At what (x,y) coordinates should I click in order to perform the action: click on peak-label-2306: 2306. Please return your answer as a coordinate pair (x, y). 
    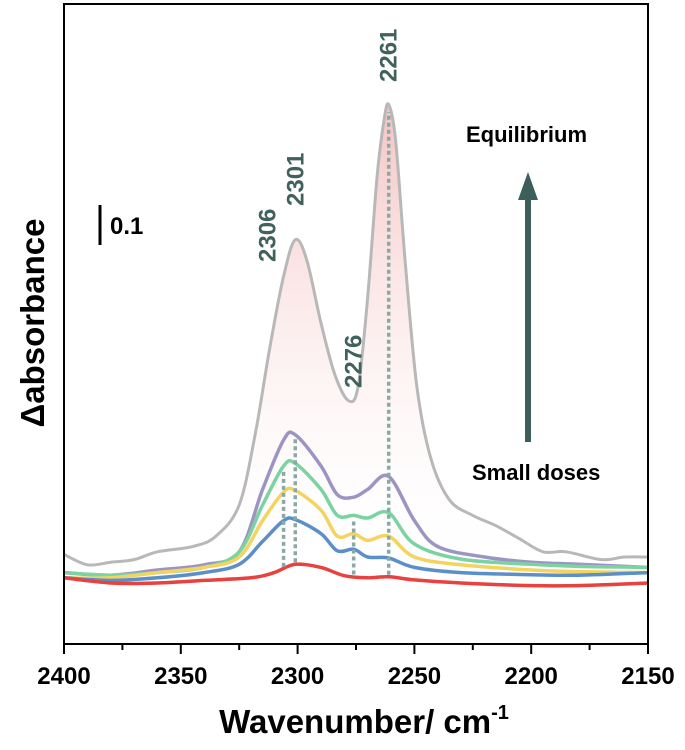
    Looking at the image, I should click on (268, 235).